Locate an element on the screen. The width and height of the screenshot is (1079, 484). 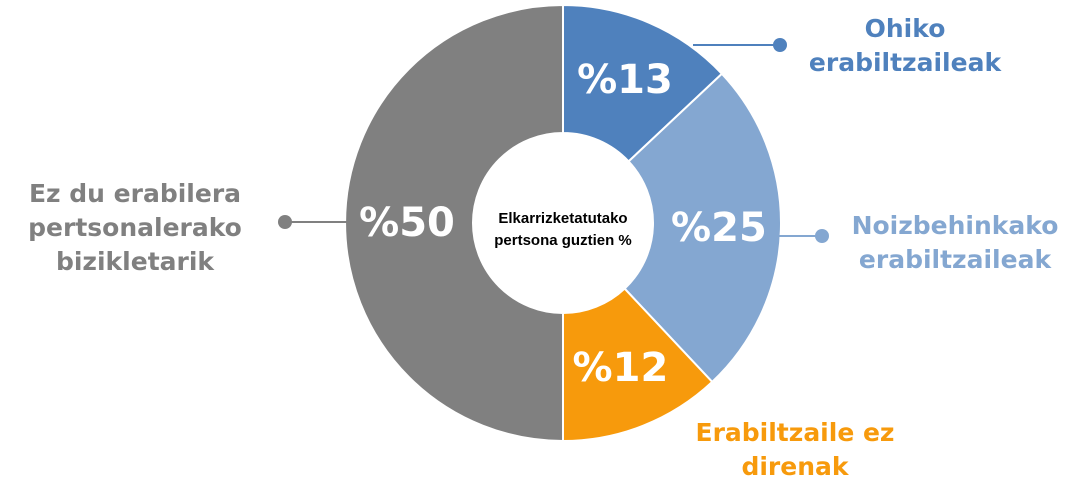
value-label: %12 is located at coordinates (620, 368).